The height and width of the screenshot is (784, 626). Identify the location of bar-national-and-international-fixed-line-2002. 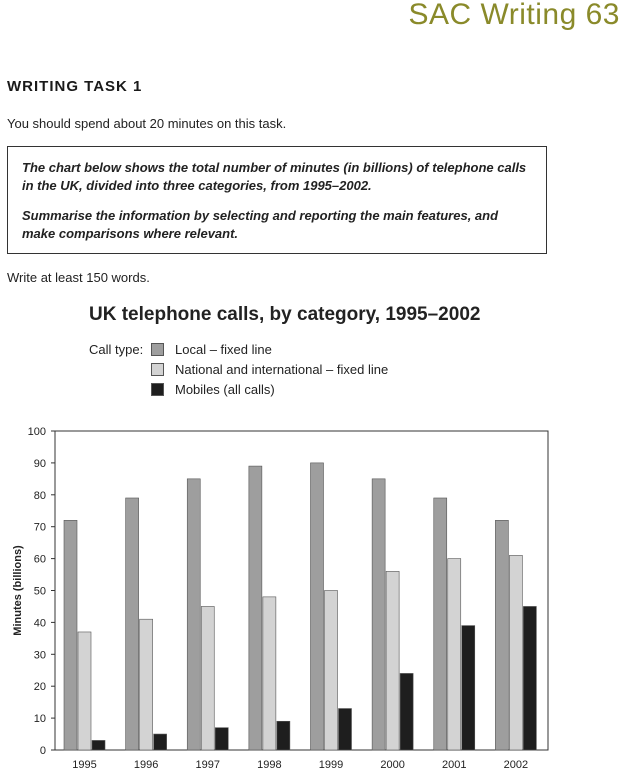
(516, 653).